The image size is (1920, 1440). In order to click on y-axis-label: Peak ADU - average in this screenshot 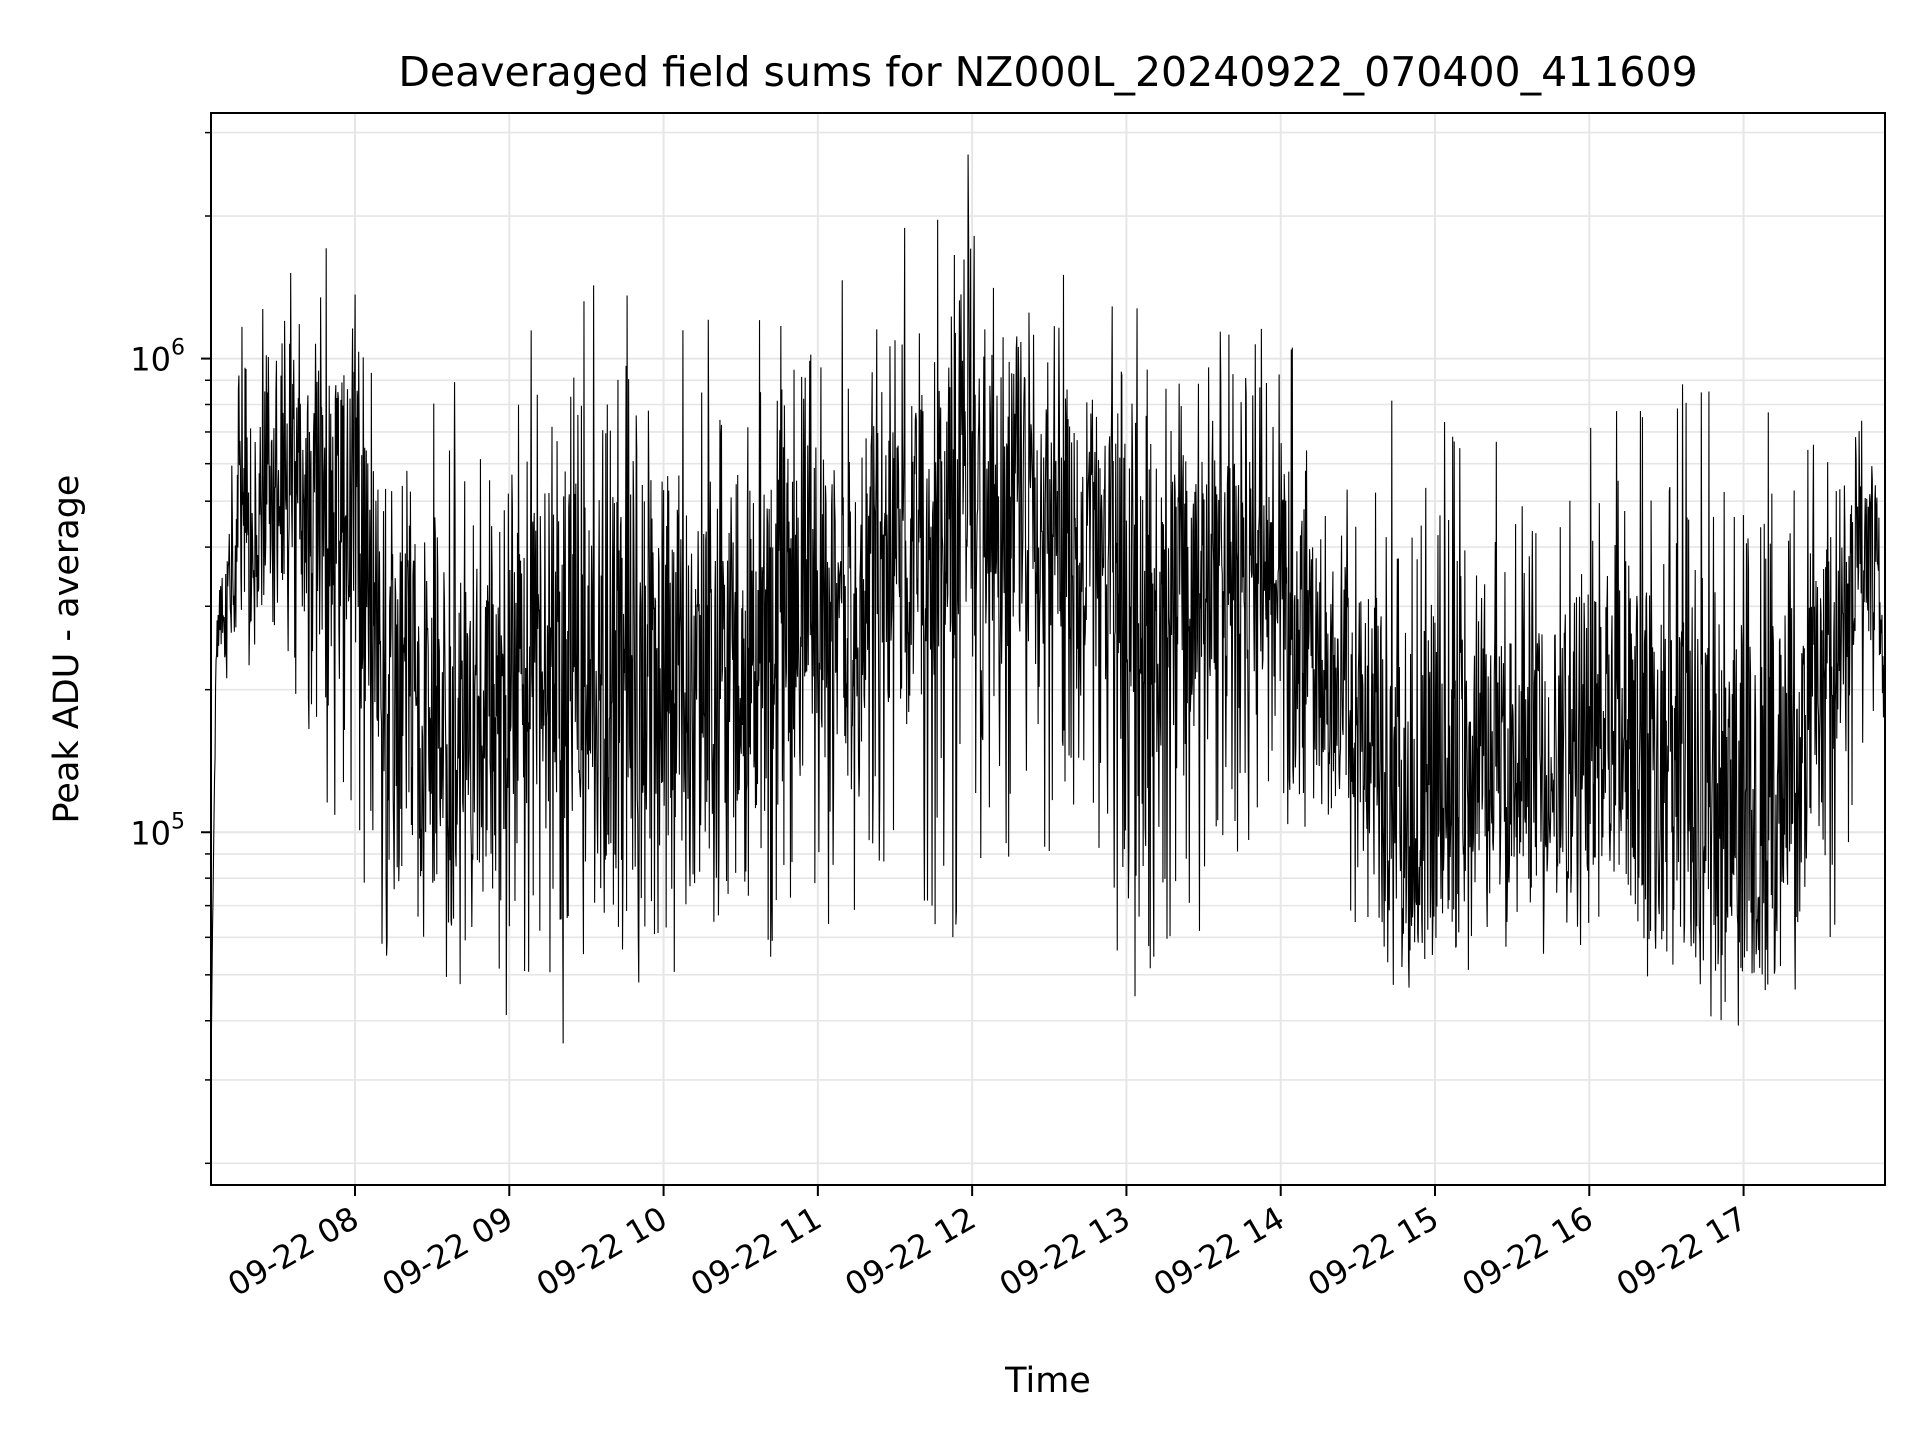, I will do `click(67, 649)`.